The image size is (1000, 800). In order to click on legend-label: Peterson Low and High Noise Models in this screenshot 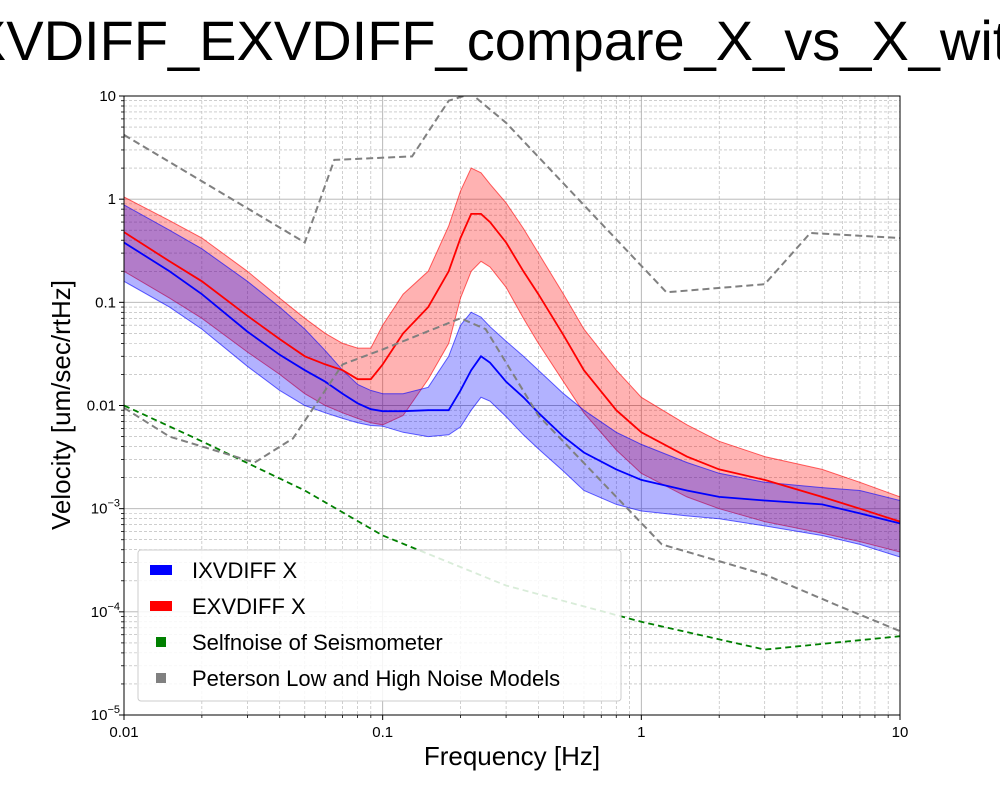, I will do `click(376, 678)`.